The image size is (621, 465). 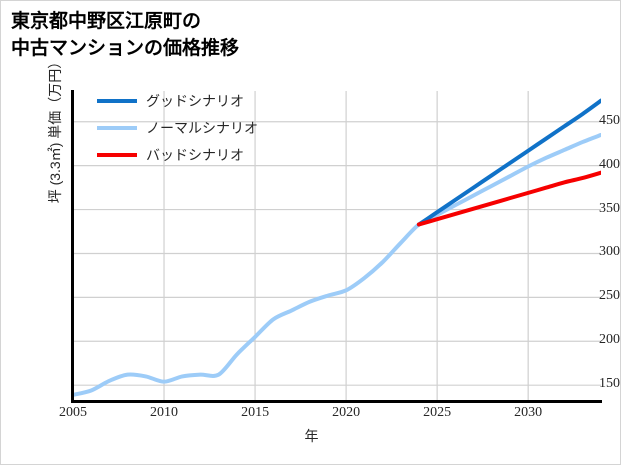 What do you see at coordinates (202, 128) in the screenshot?
I see `legend-label: ノーマルシナリオ` at bounding box center [202, 128].